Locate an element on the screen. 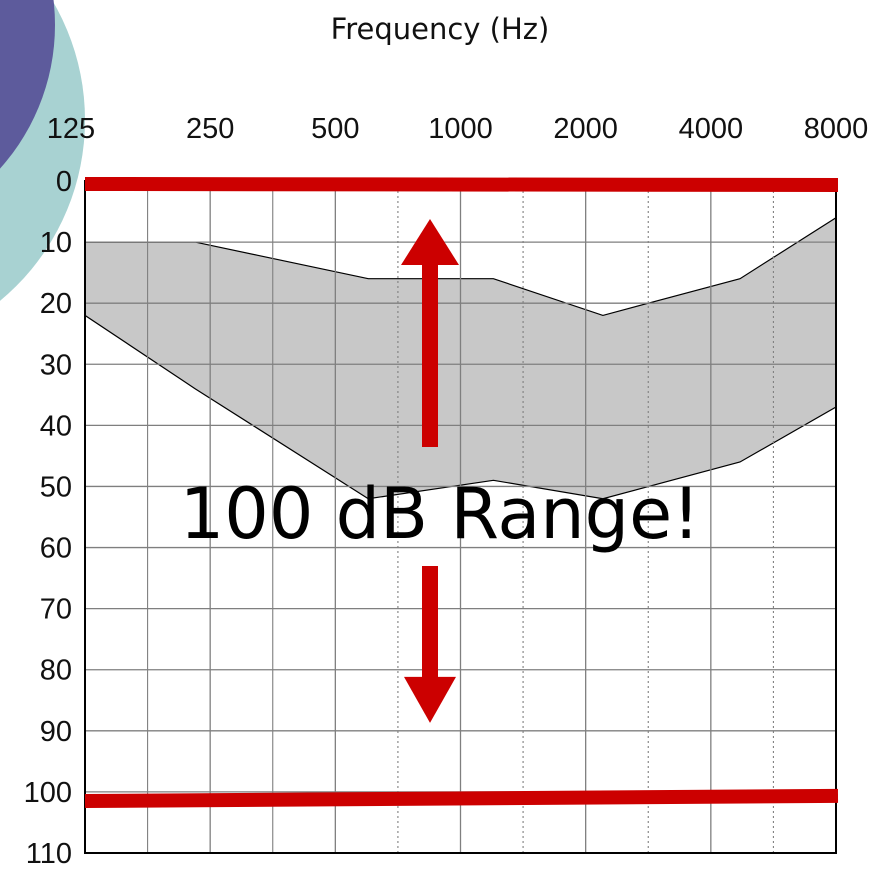 This screenshot has height=877, width=887. y-tick-label: 30 is located at coordinates (56, 365).